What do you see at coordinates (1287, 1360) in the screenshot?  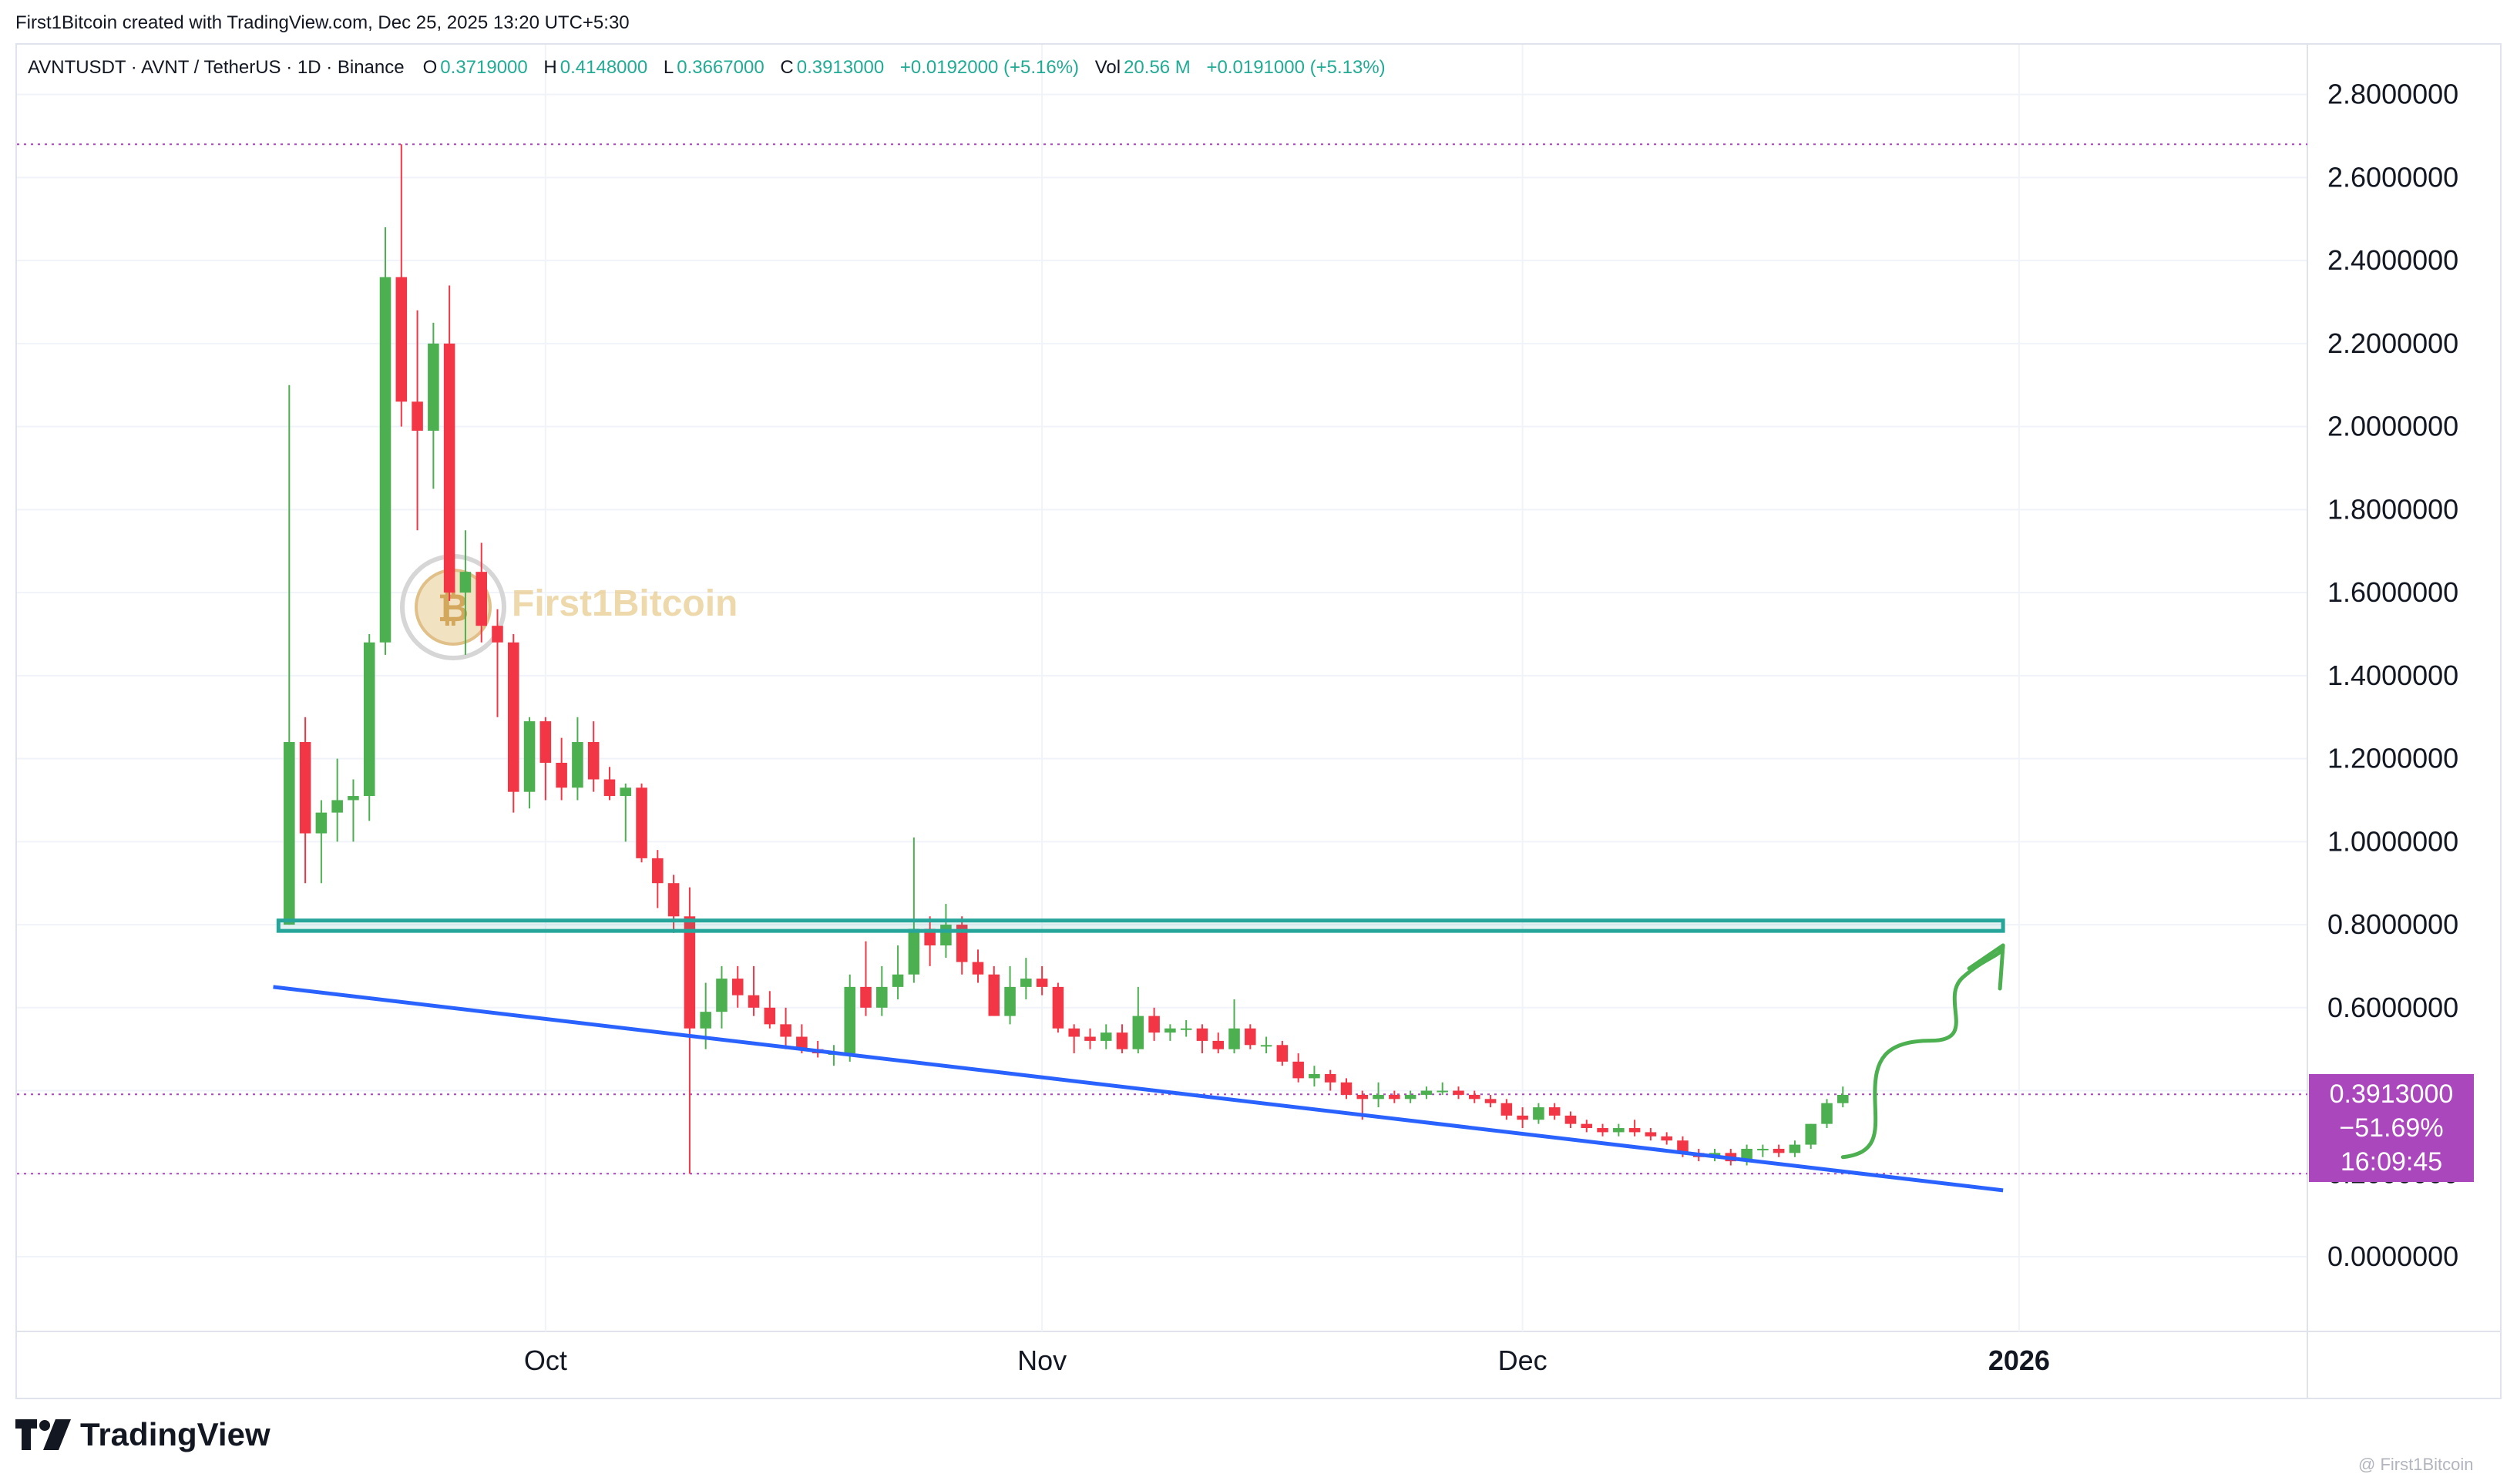 I see `time-axis: Oct Nov Dec 2026` at bounding box center [1287, 1360].